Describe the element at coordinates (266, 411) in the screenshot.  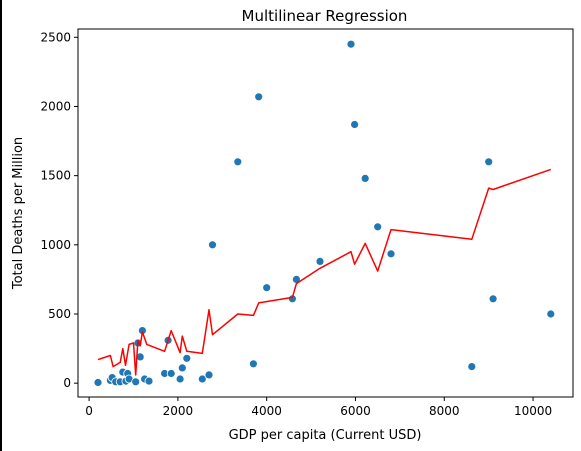
I see `x-tick-label: 4000` at that location.